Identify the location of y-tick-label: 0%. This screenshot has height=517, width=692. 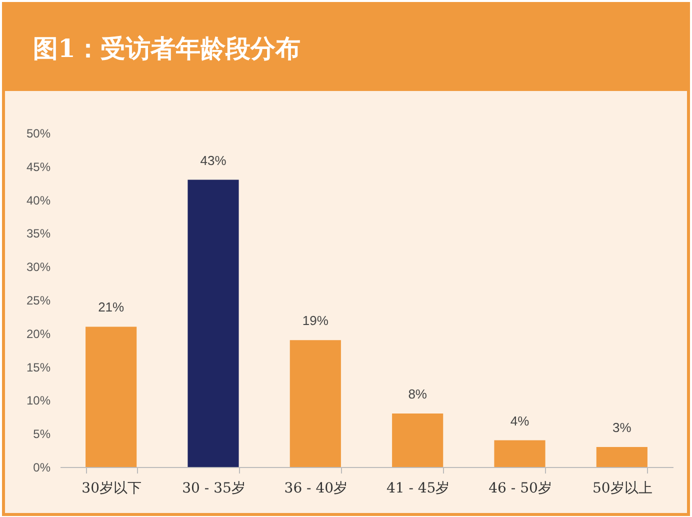
(42, 467).